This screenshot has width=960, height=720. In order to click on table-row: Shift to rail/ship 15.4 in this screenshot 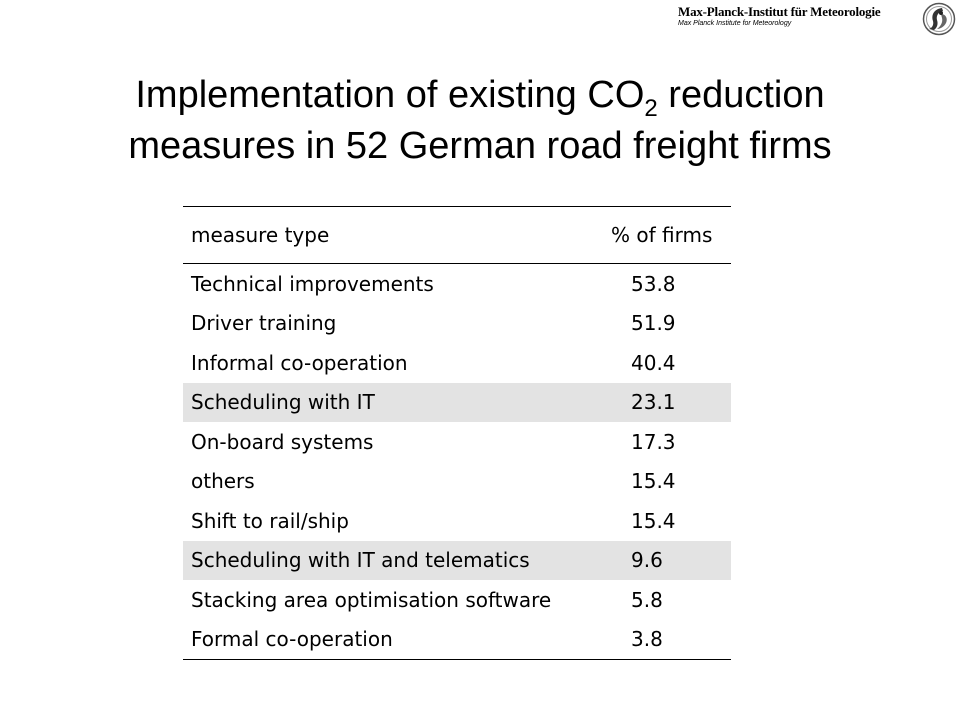, I will do `click(457, 521)`.